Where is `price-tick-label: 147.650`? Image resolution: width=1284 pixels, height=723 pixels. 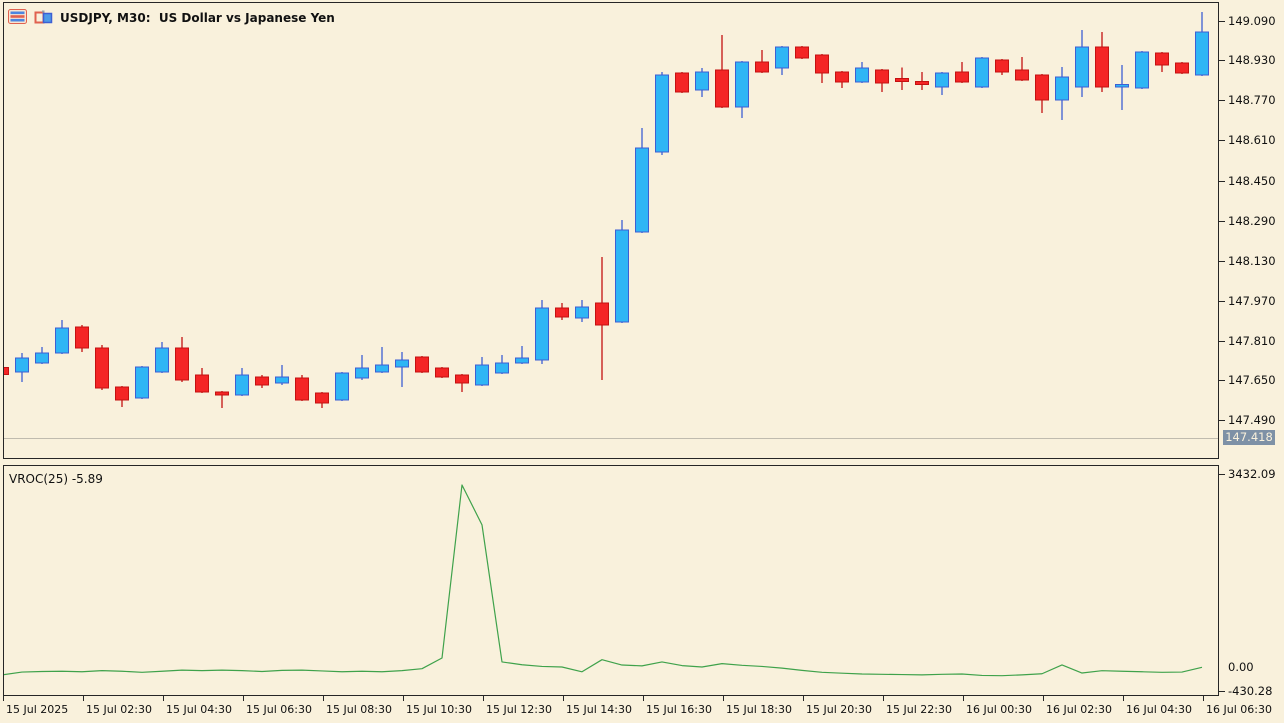 price-tick-label: 147.650 is located at coordinates (1252, 380).